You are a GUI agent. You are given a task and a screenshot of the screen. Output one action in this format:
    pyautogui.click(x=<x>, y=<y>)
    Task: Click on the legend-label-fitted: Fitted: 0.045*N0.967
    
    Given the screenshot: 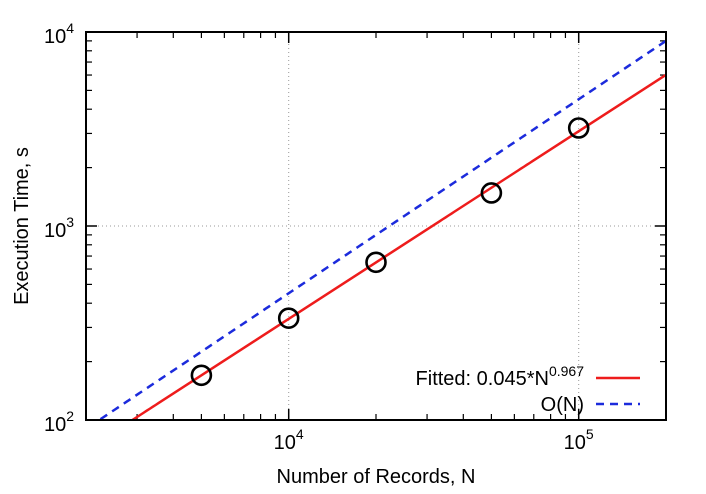 What is the action you would take?
    pyautogui.click(x=500, y=376)
    